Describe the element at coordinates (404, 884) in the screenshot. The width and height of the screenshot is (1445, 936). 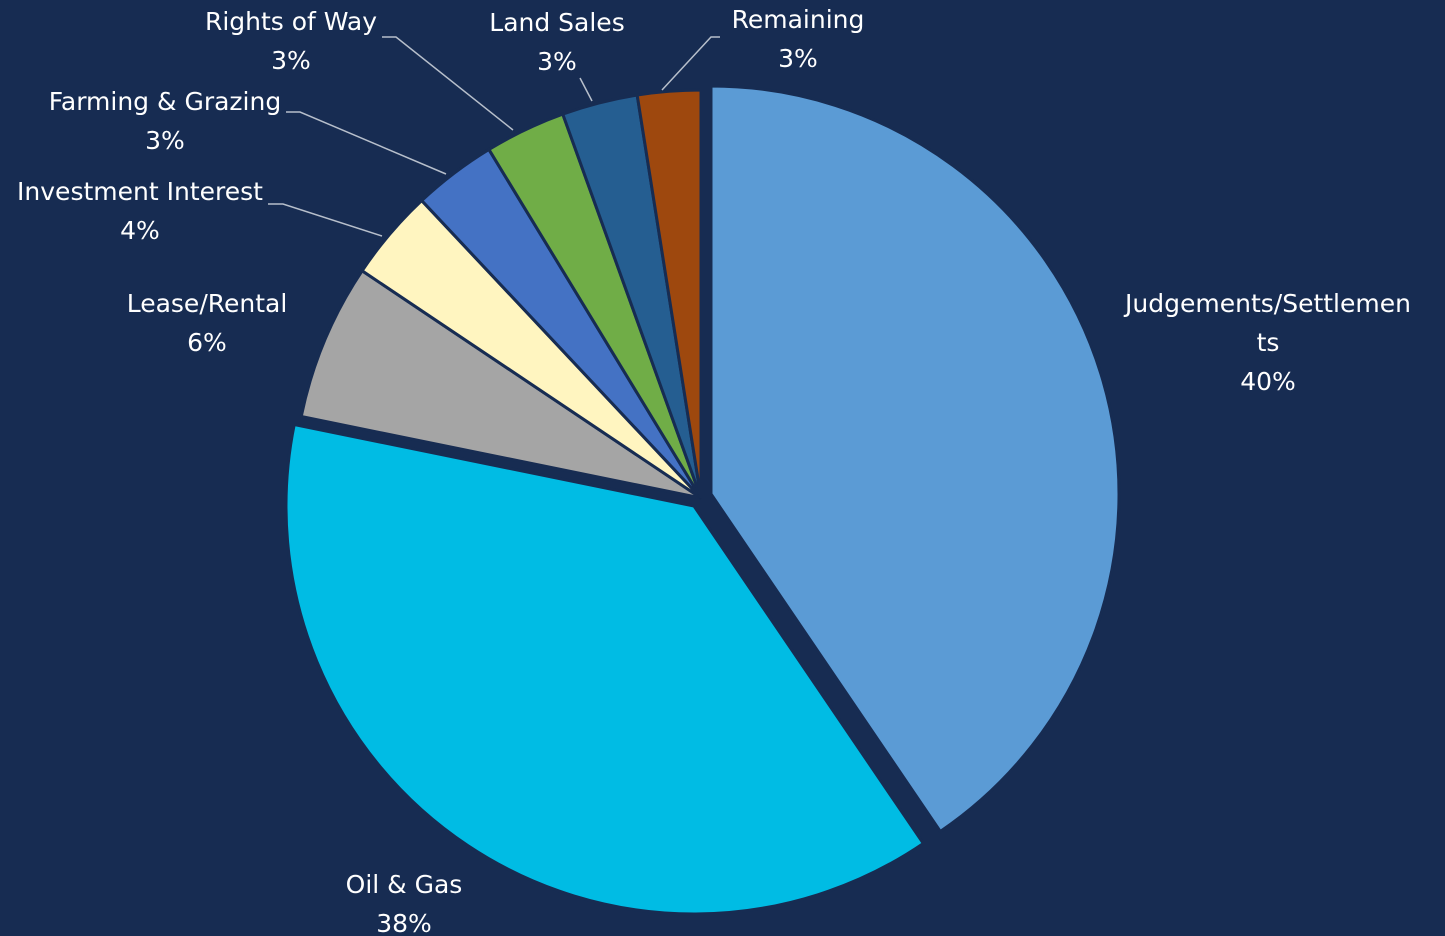
I see `data-label-name: Oil & Gas` at that location.